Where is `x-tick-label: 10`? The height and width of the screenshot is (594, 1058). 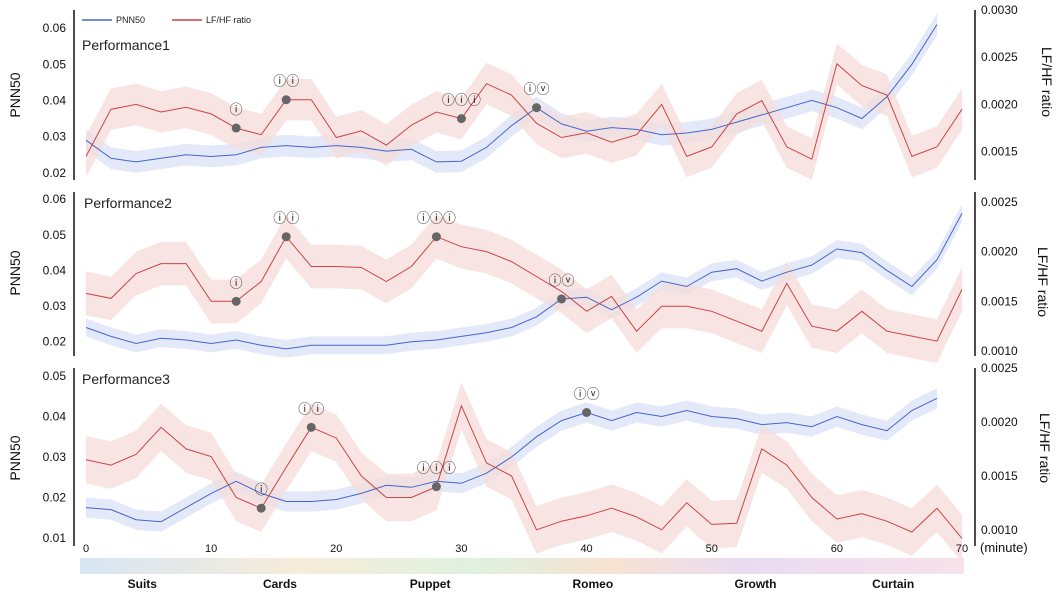
x-tick-label: 10 is located at coordinates (211, 549).